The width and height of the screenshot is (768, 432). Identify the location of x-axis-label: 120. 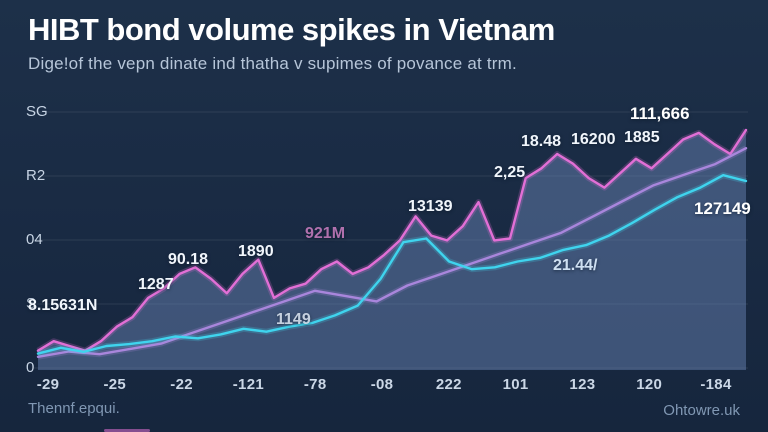
(649, 384).